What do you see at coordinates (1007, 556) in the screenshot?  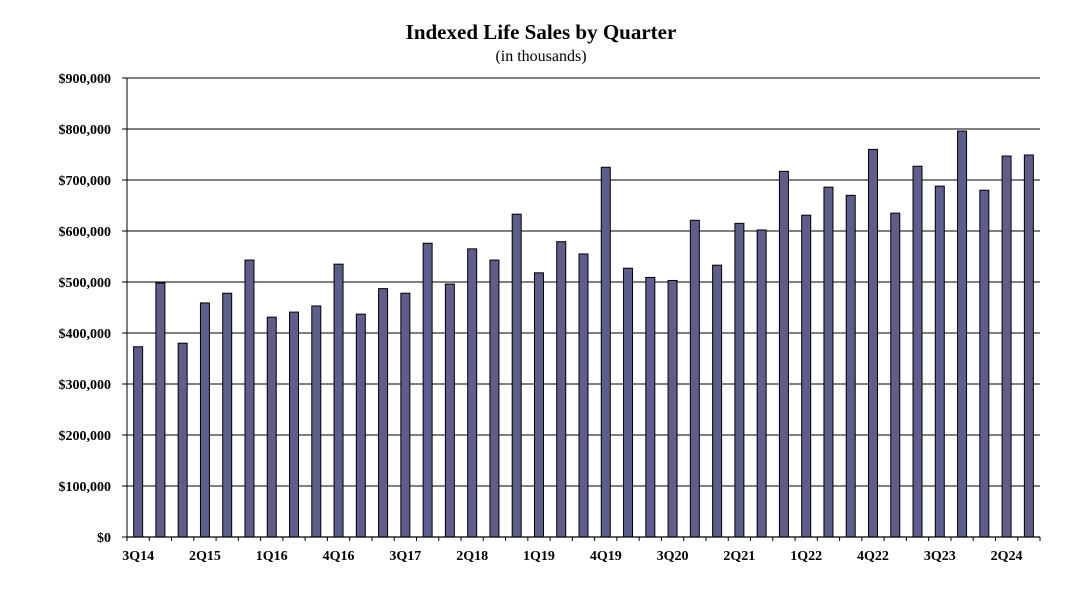 I see `x-tick-label: 2Q24` at bounding box center [1007, 556].